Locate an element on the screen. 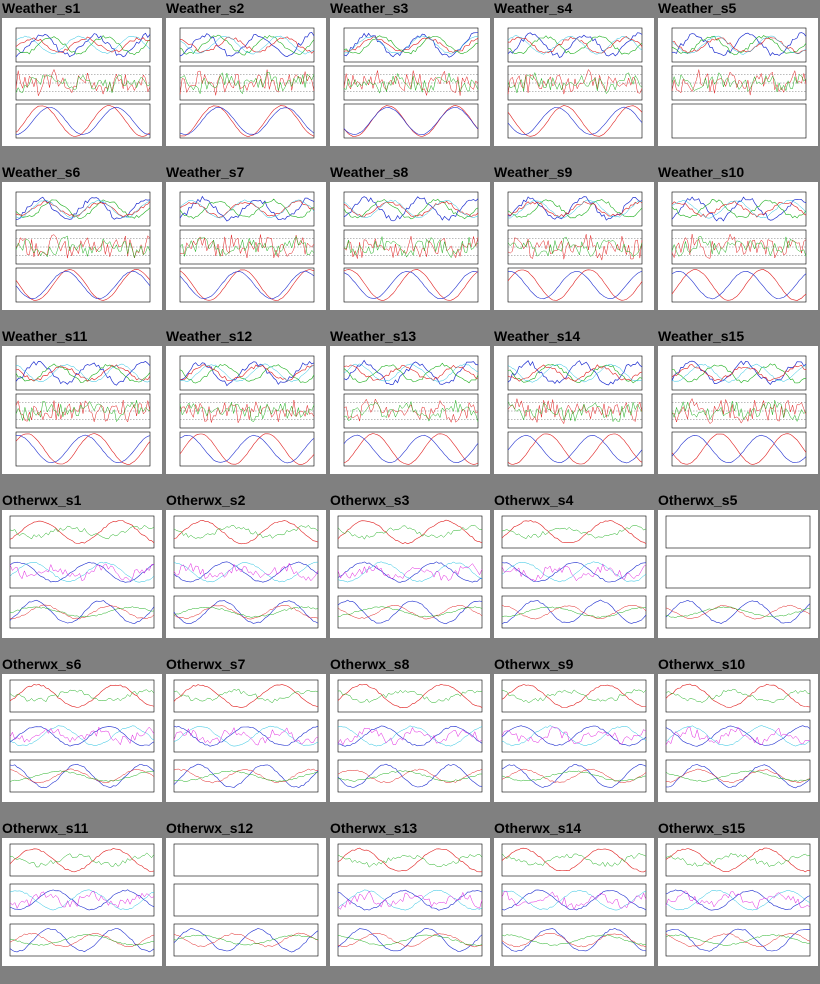 Image resolution: width=820 pixels, height=984 pixels. thumbnail-cell: Otherwx_s6 is located at coordinates (82, 738).